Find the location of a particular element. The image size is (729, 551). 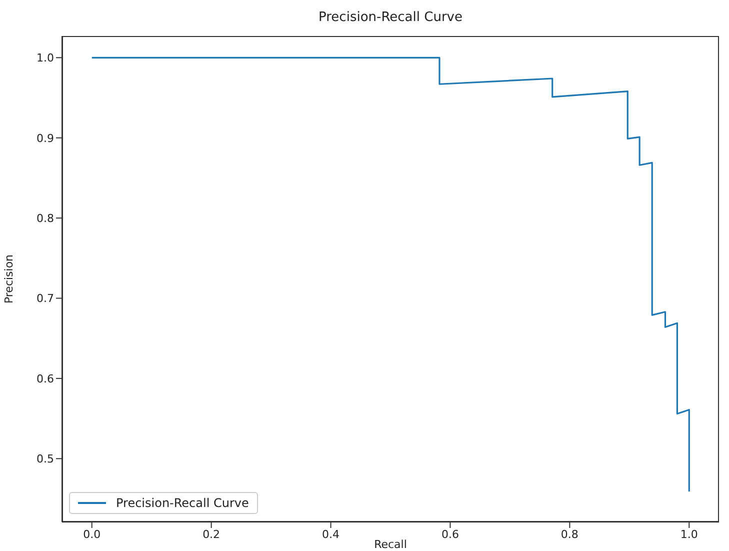

x-tick-label: 0.0 is located at coordinates (92, 534).